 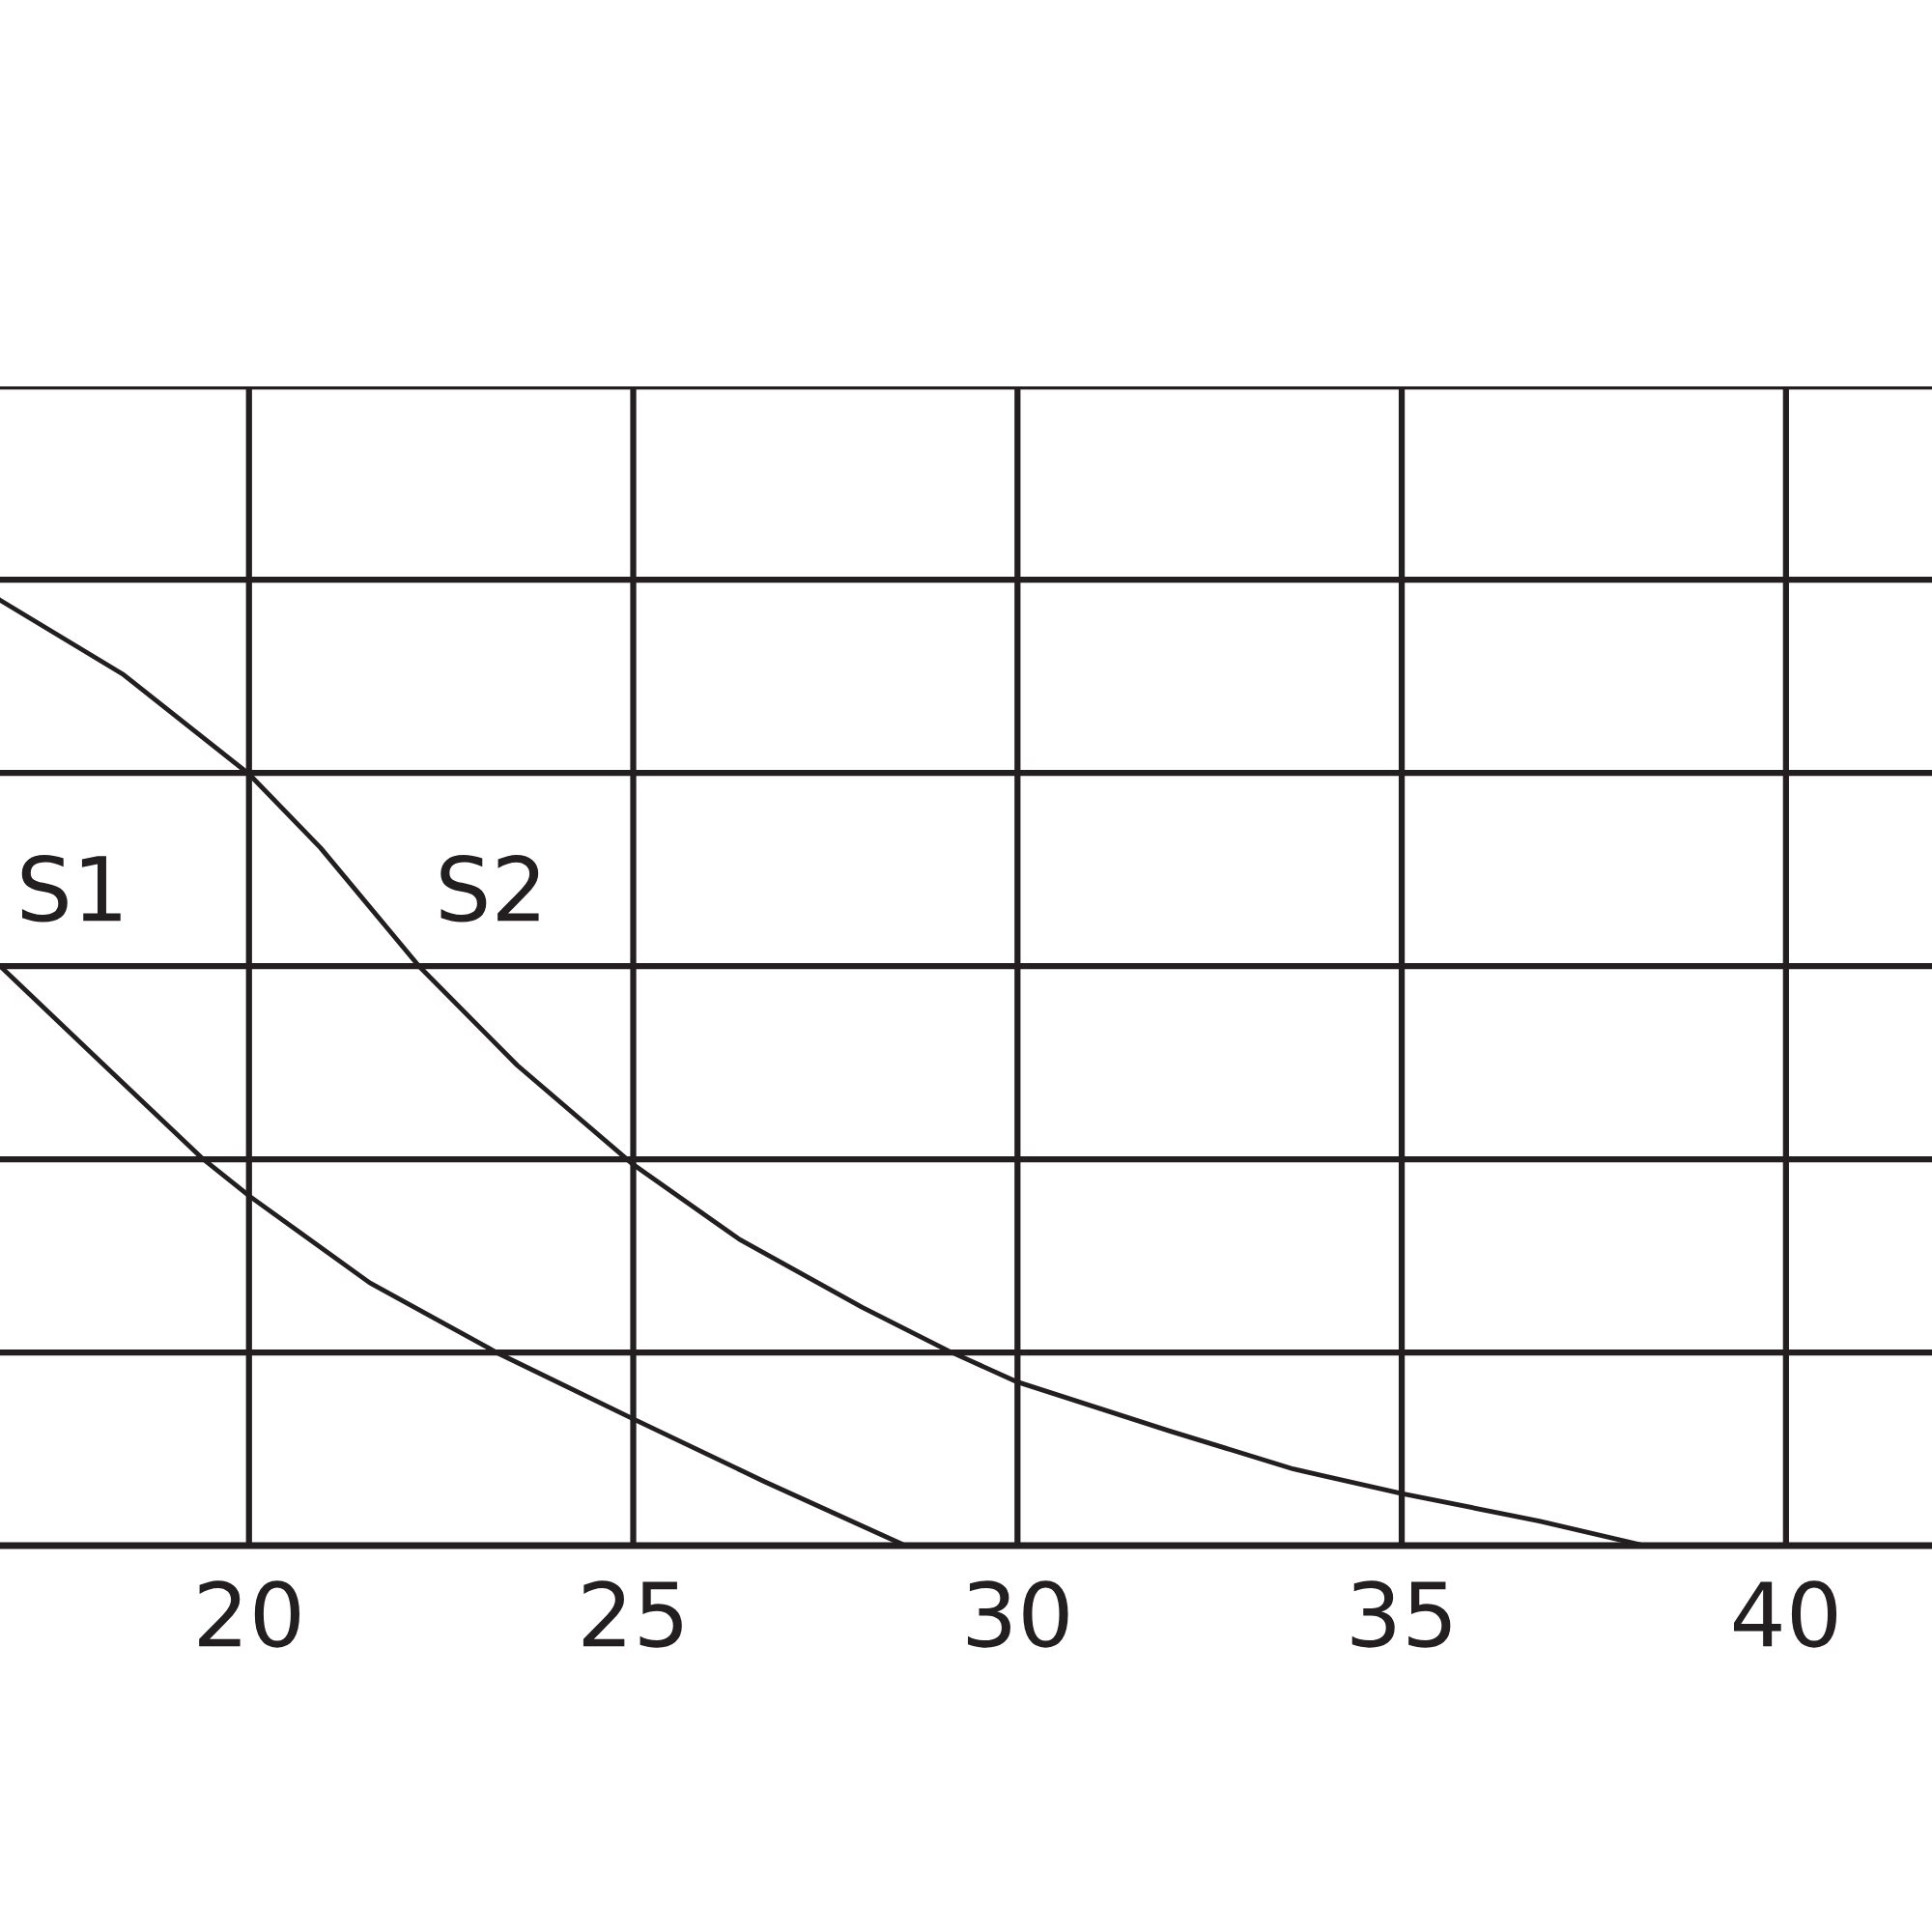 I want to click on x-tick-label: 30, so click(x=1018, y=1614).